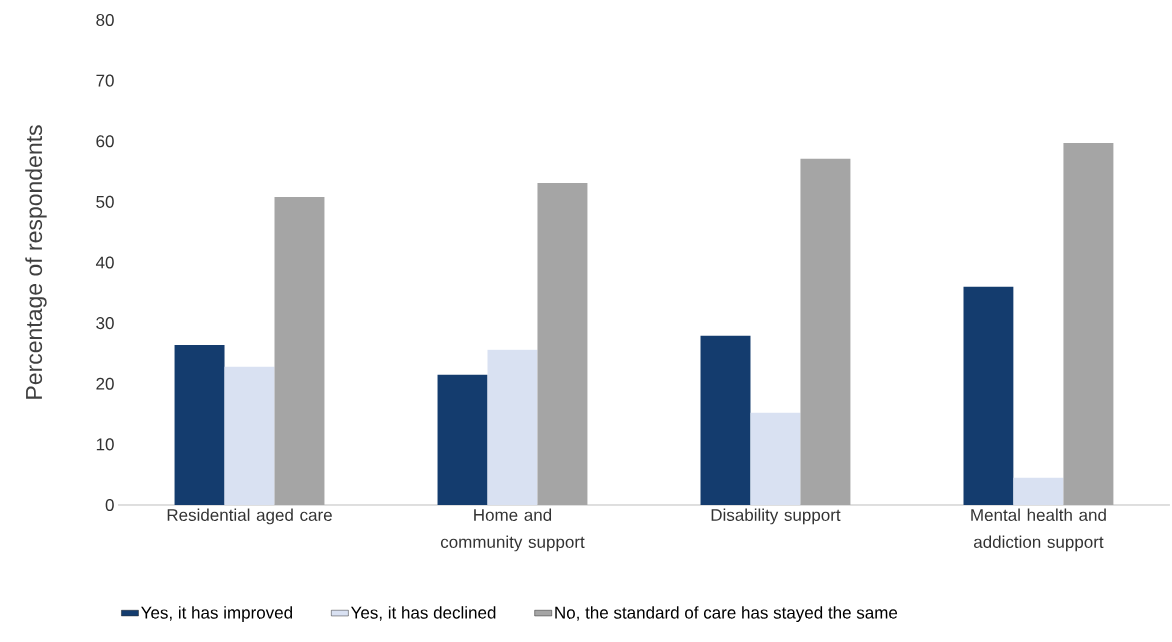 This screenshot has width=1172, height=642. Describe the element at coordinates (726, 614) in the screenshot. I see `legend-label: No, the standard of care has stayed the same` at that location.